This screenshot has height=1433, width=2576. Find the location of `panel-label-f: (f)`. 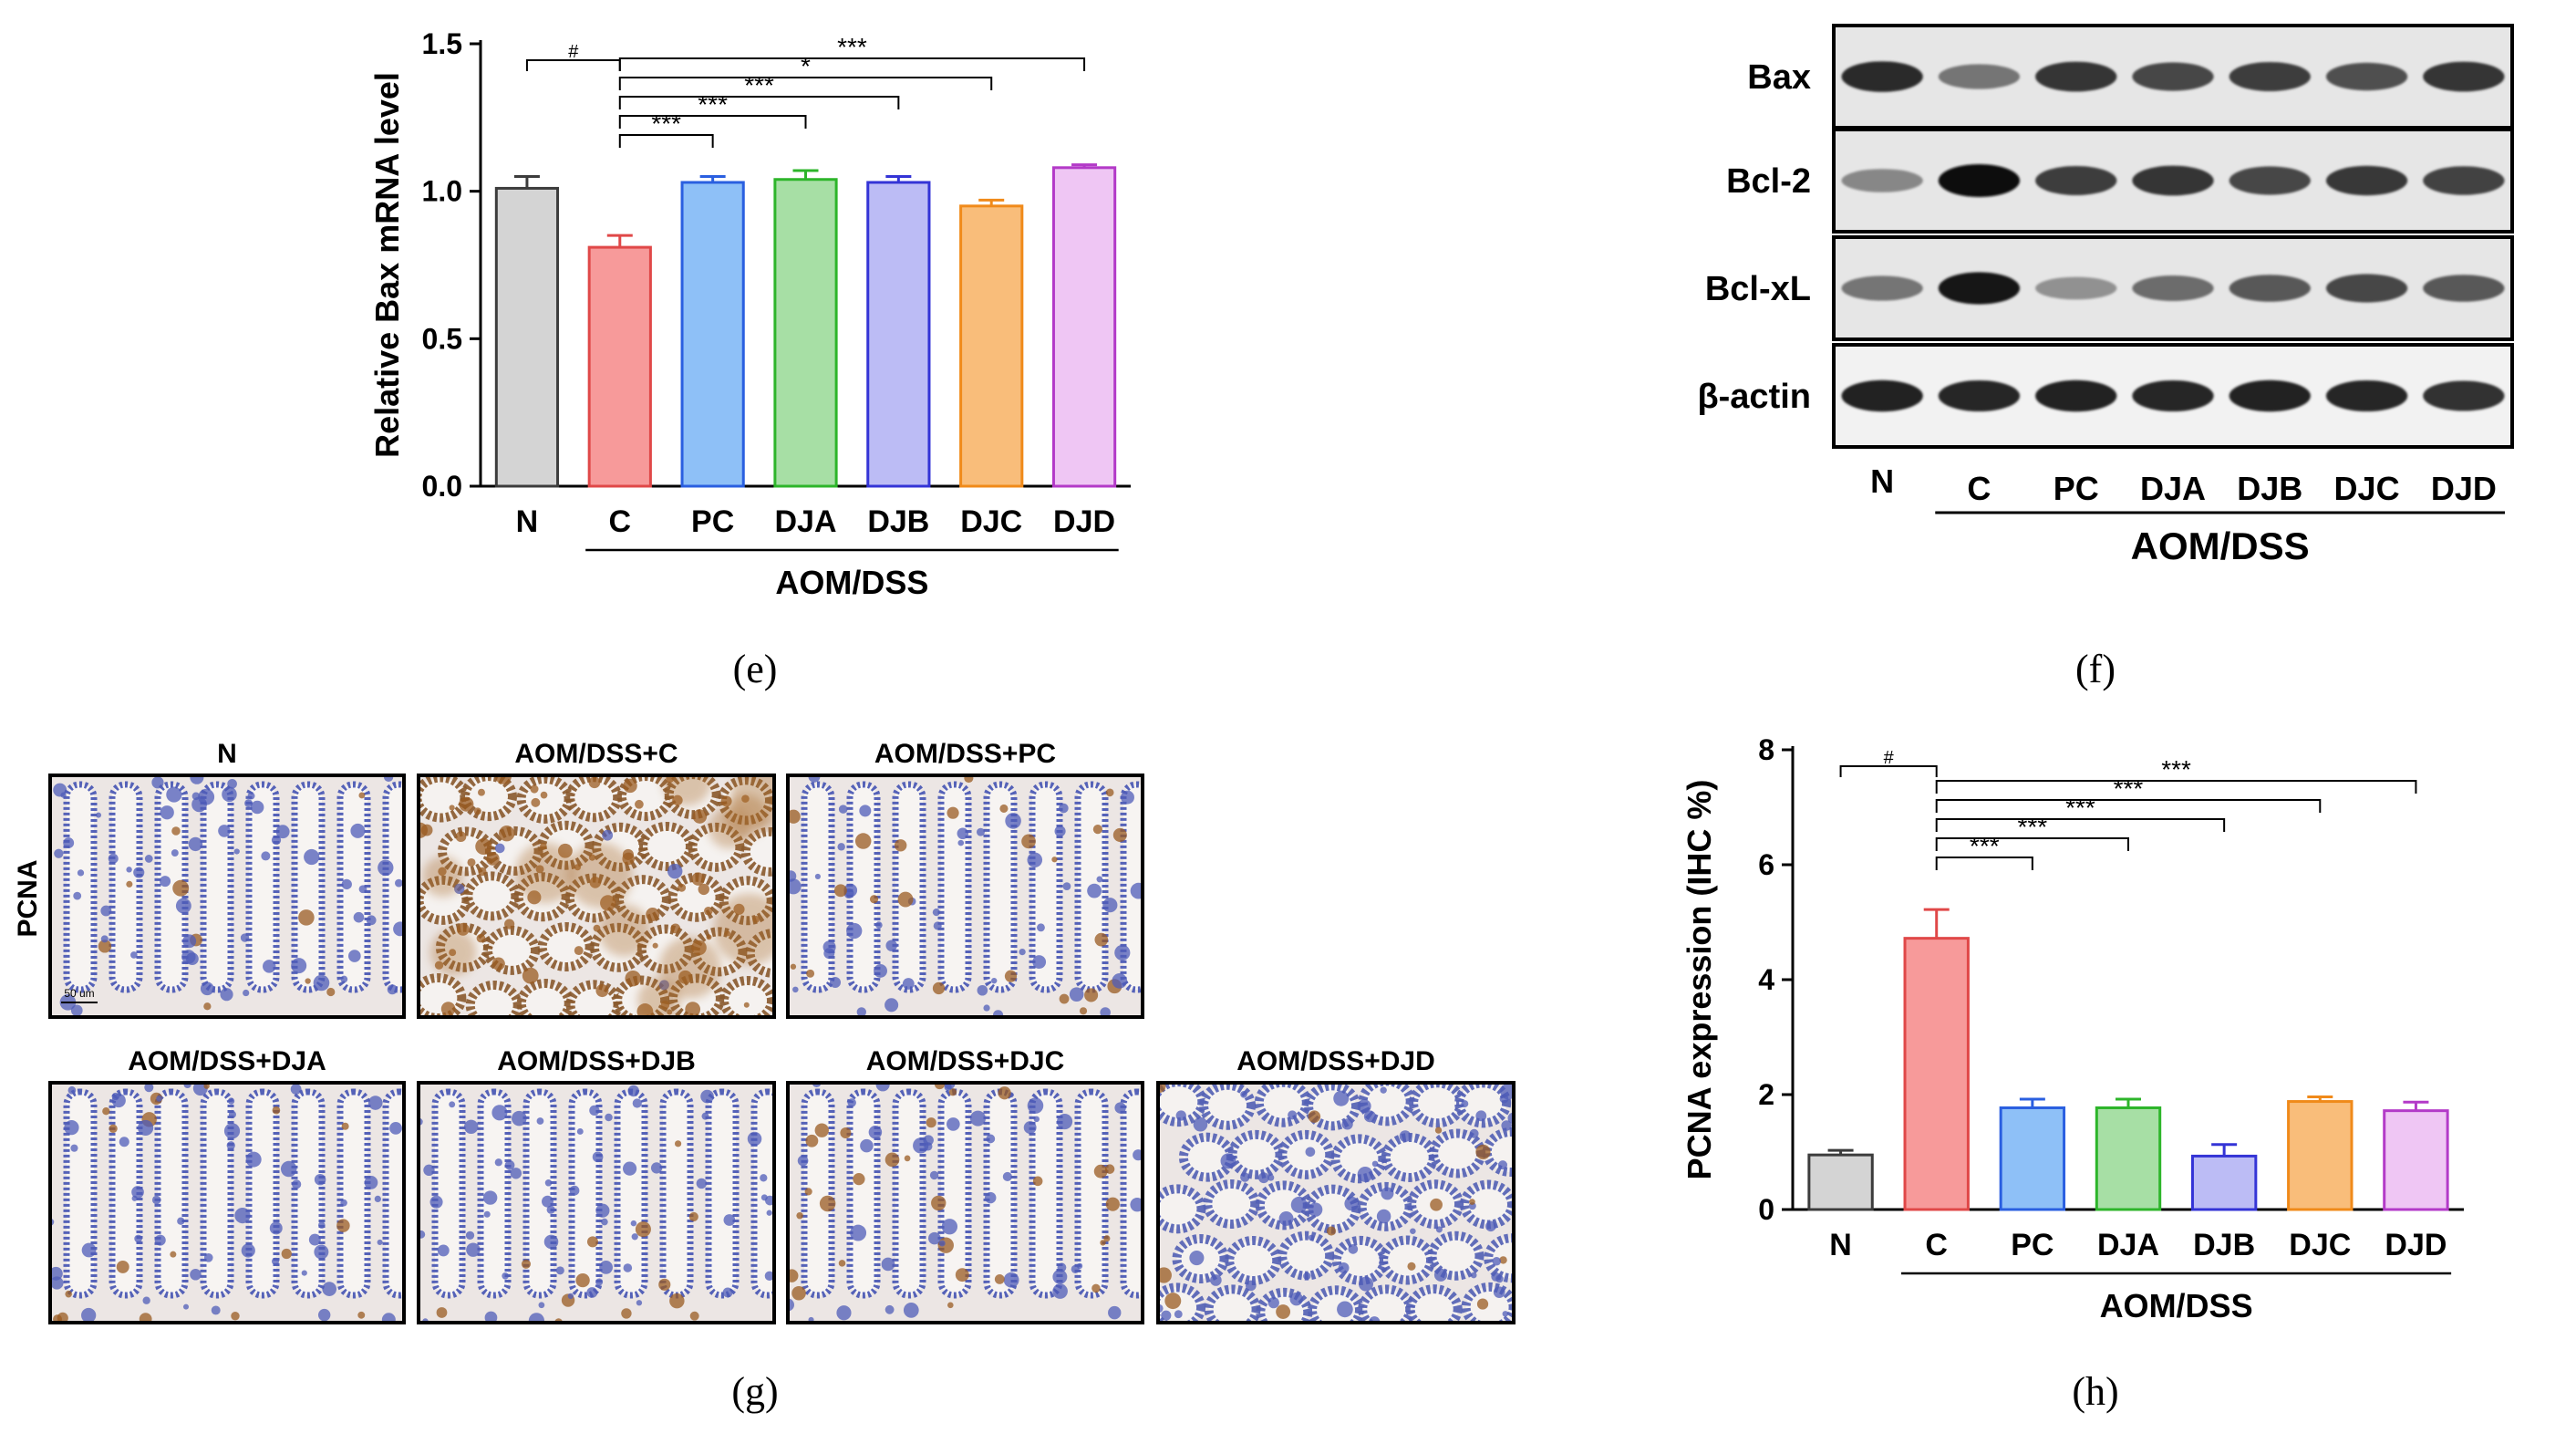

panel-label-f: (f) is located at coordinates (2095, 669).